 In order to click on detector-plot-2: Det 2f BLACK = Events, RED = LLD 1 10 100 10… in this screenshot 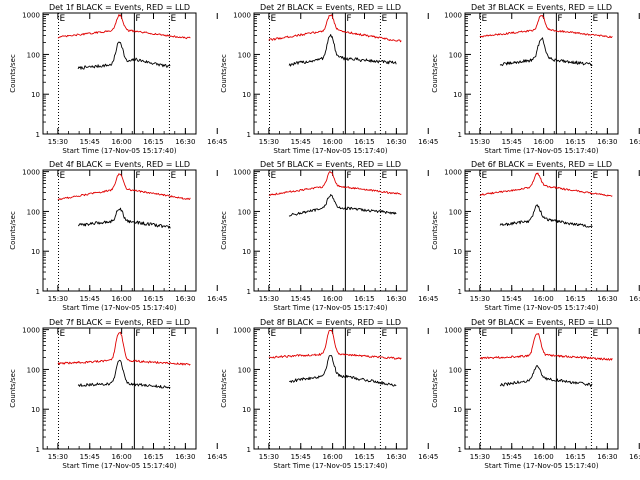, I will do `click(329, 79)`.